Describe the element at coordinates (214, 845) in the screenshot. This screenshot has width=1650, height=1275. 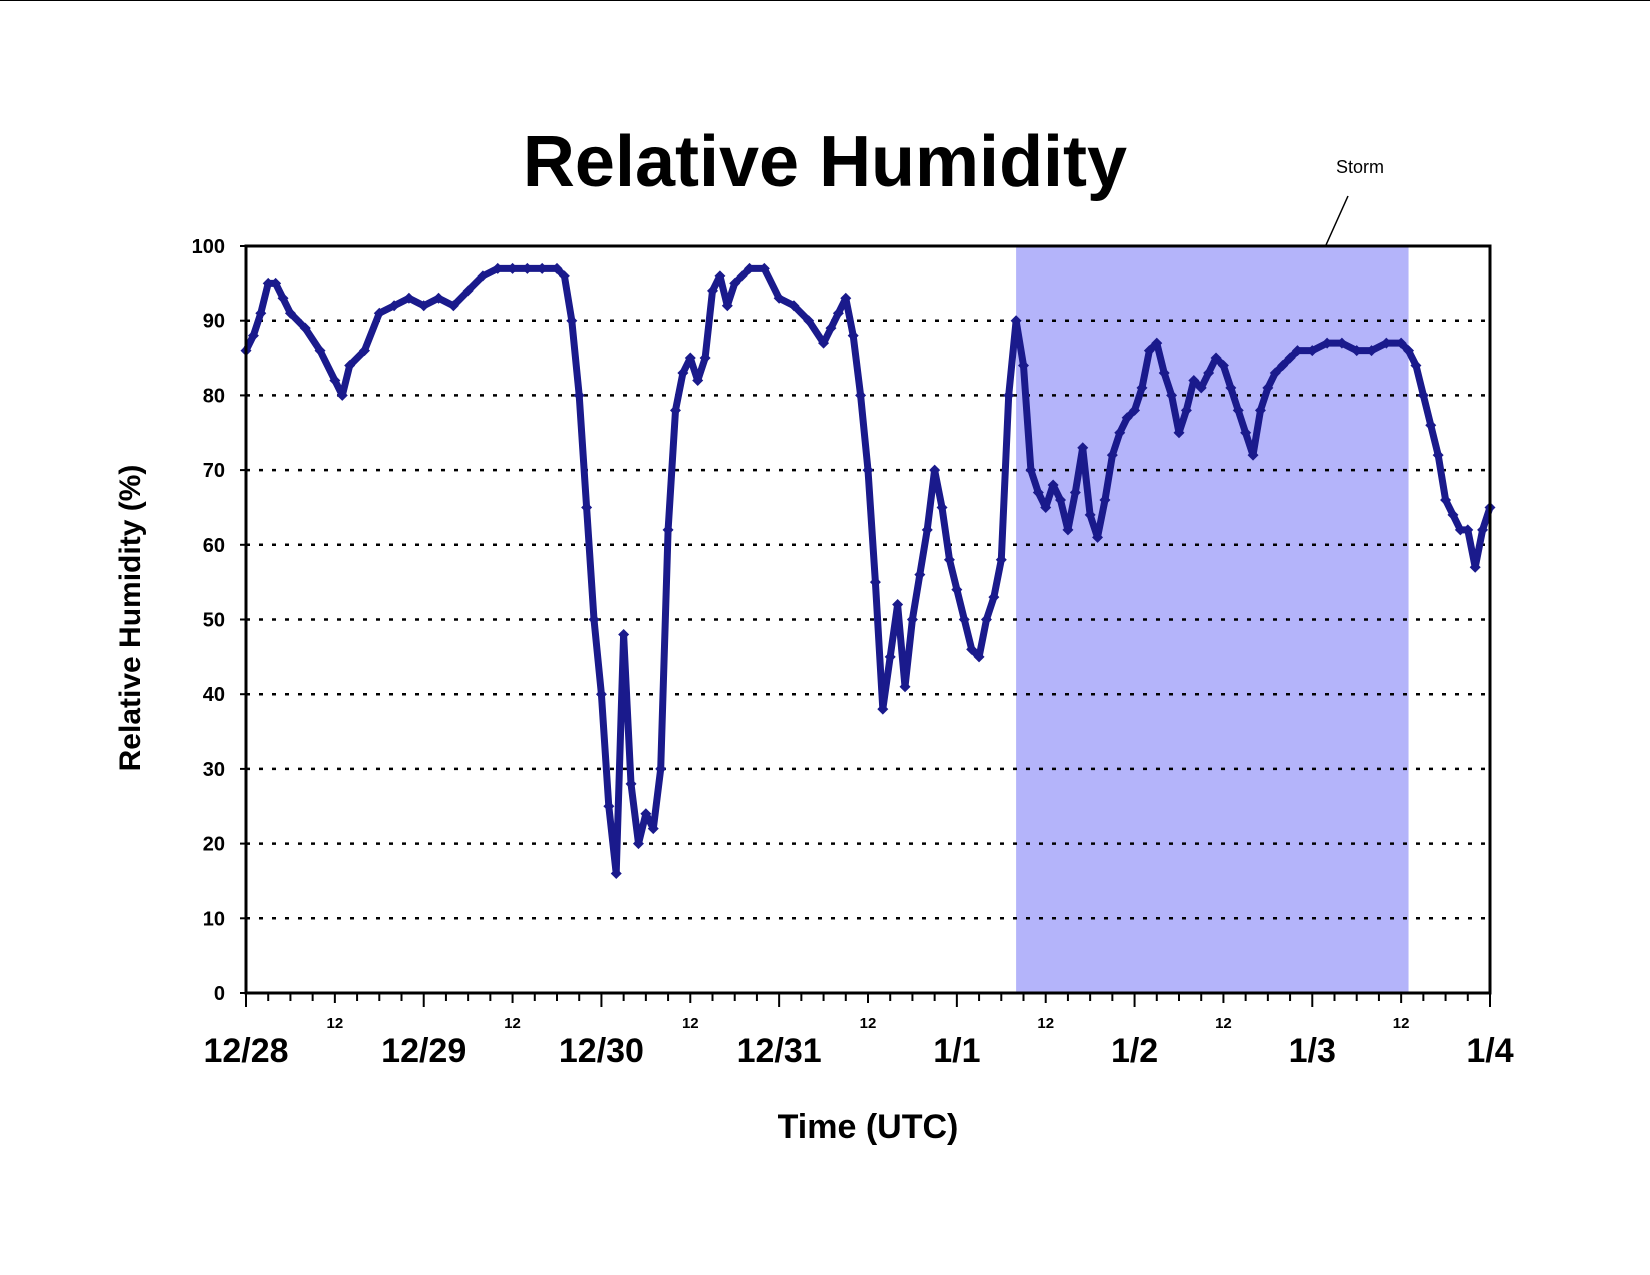
I see `y-tick-label: 20` at that location.